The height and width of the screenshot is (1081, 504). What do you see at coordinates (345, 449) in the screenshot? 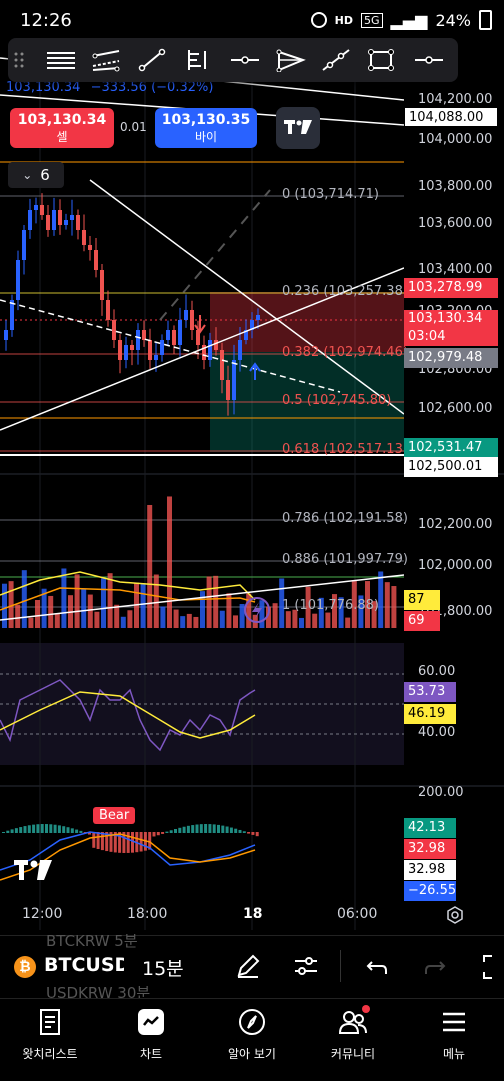
I see `fib-level-label: 0.618 (102,517.13)` at bounding box center [345, 449].